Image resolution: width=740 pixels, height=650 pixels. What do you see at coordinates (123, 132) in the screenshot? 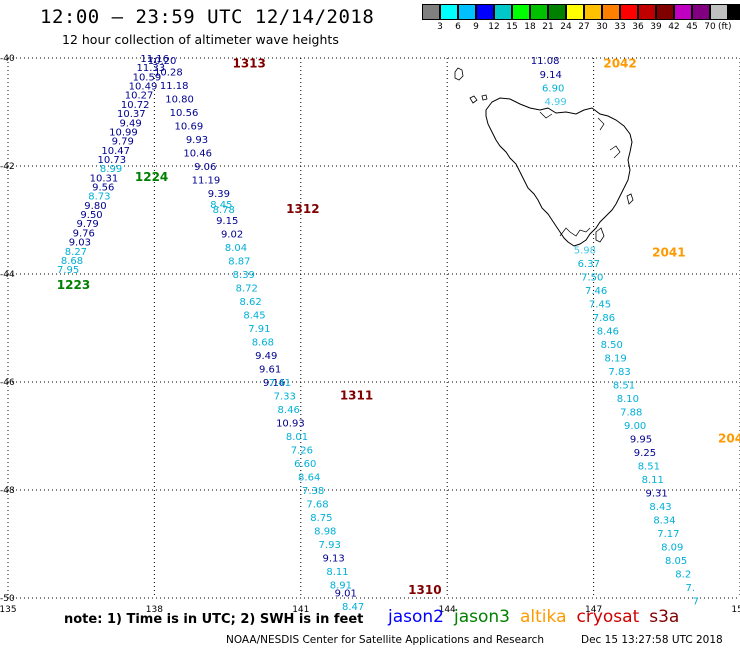
I see `swh-value: 10.99` at bounding box center [123, 132].